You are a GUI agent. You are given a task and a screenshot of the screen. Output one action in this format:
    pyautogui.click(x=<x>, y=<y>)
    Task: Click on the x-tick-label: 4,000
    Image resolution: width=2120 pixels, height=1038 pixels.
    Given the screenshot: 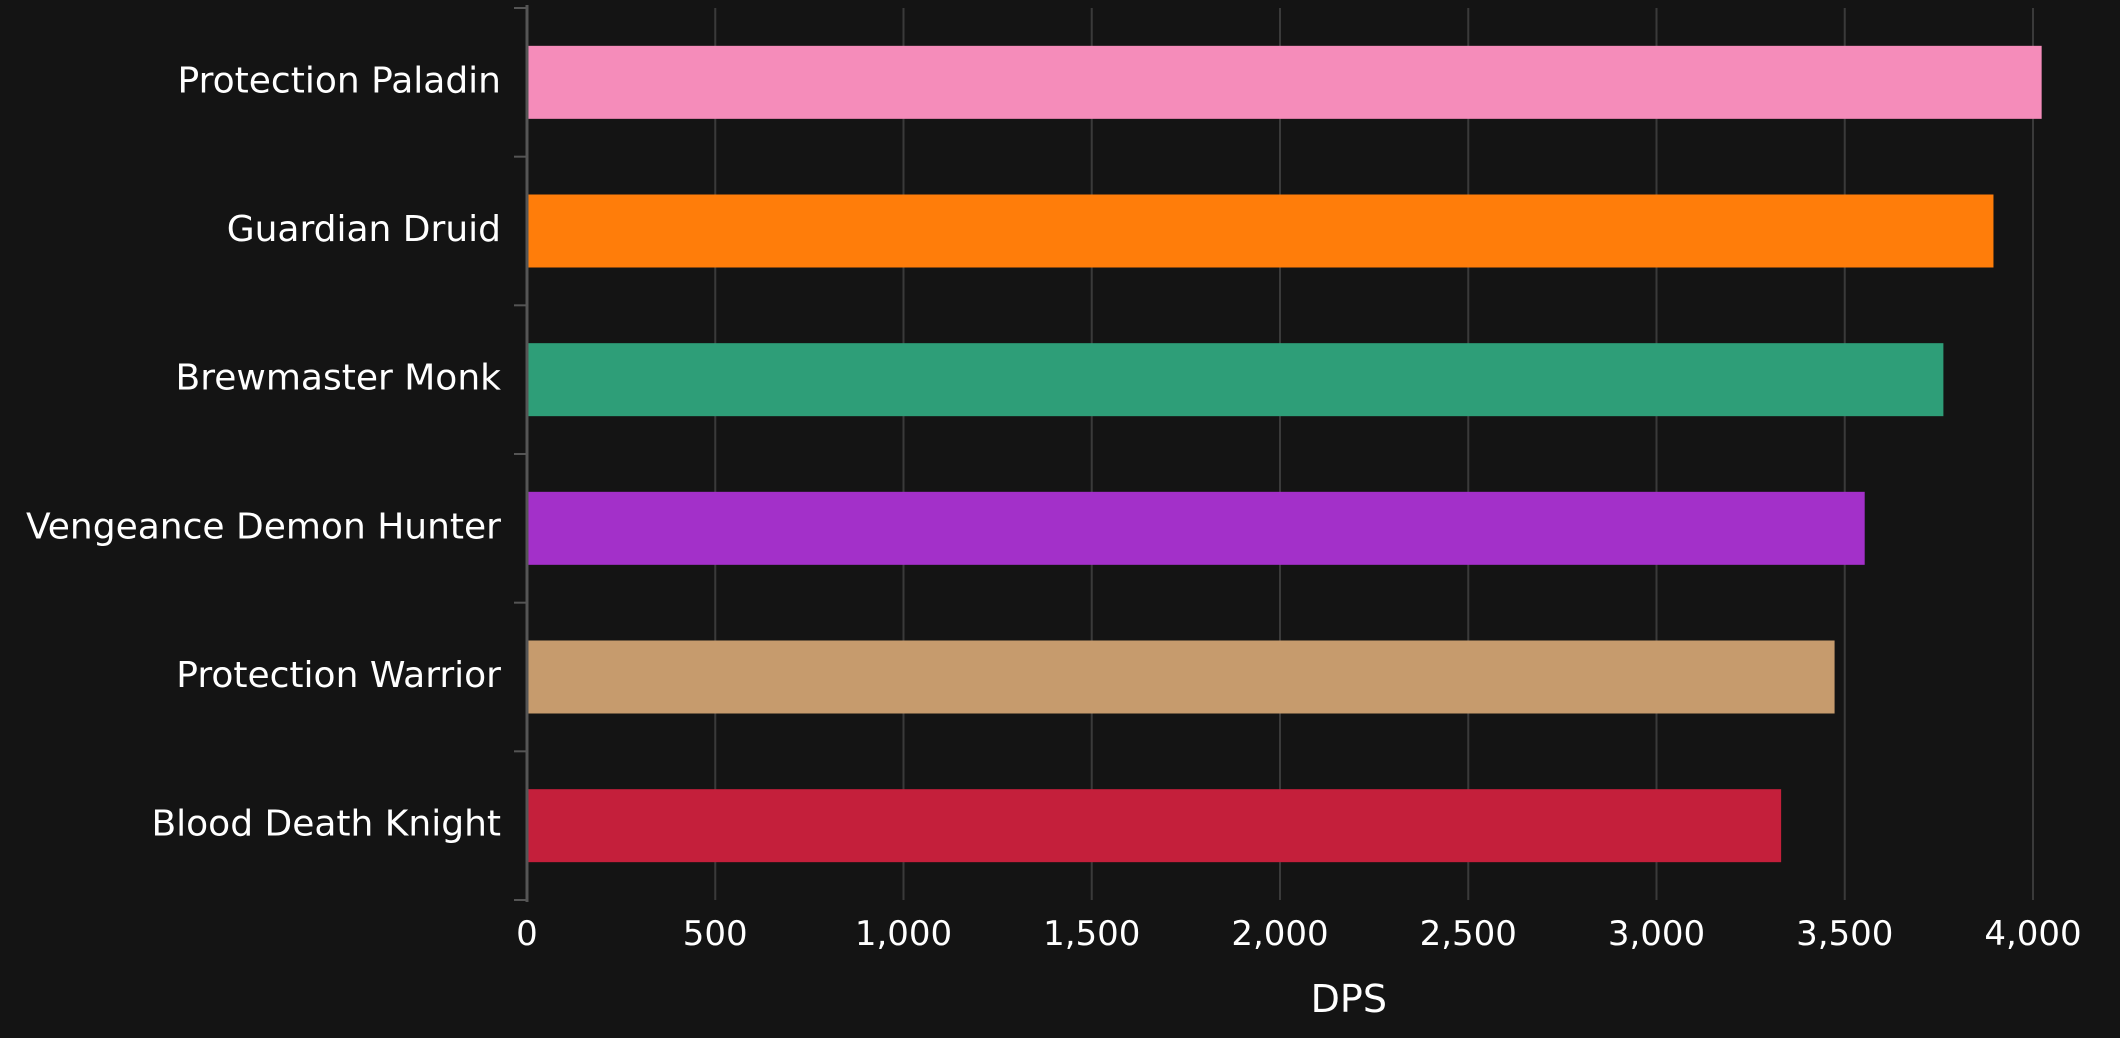 What is the action you would take?
    pyautogui.click(x=2032, y=934)
    